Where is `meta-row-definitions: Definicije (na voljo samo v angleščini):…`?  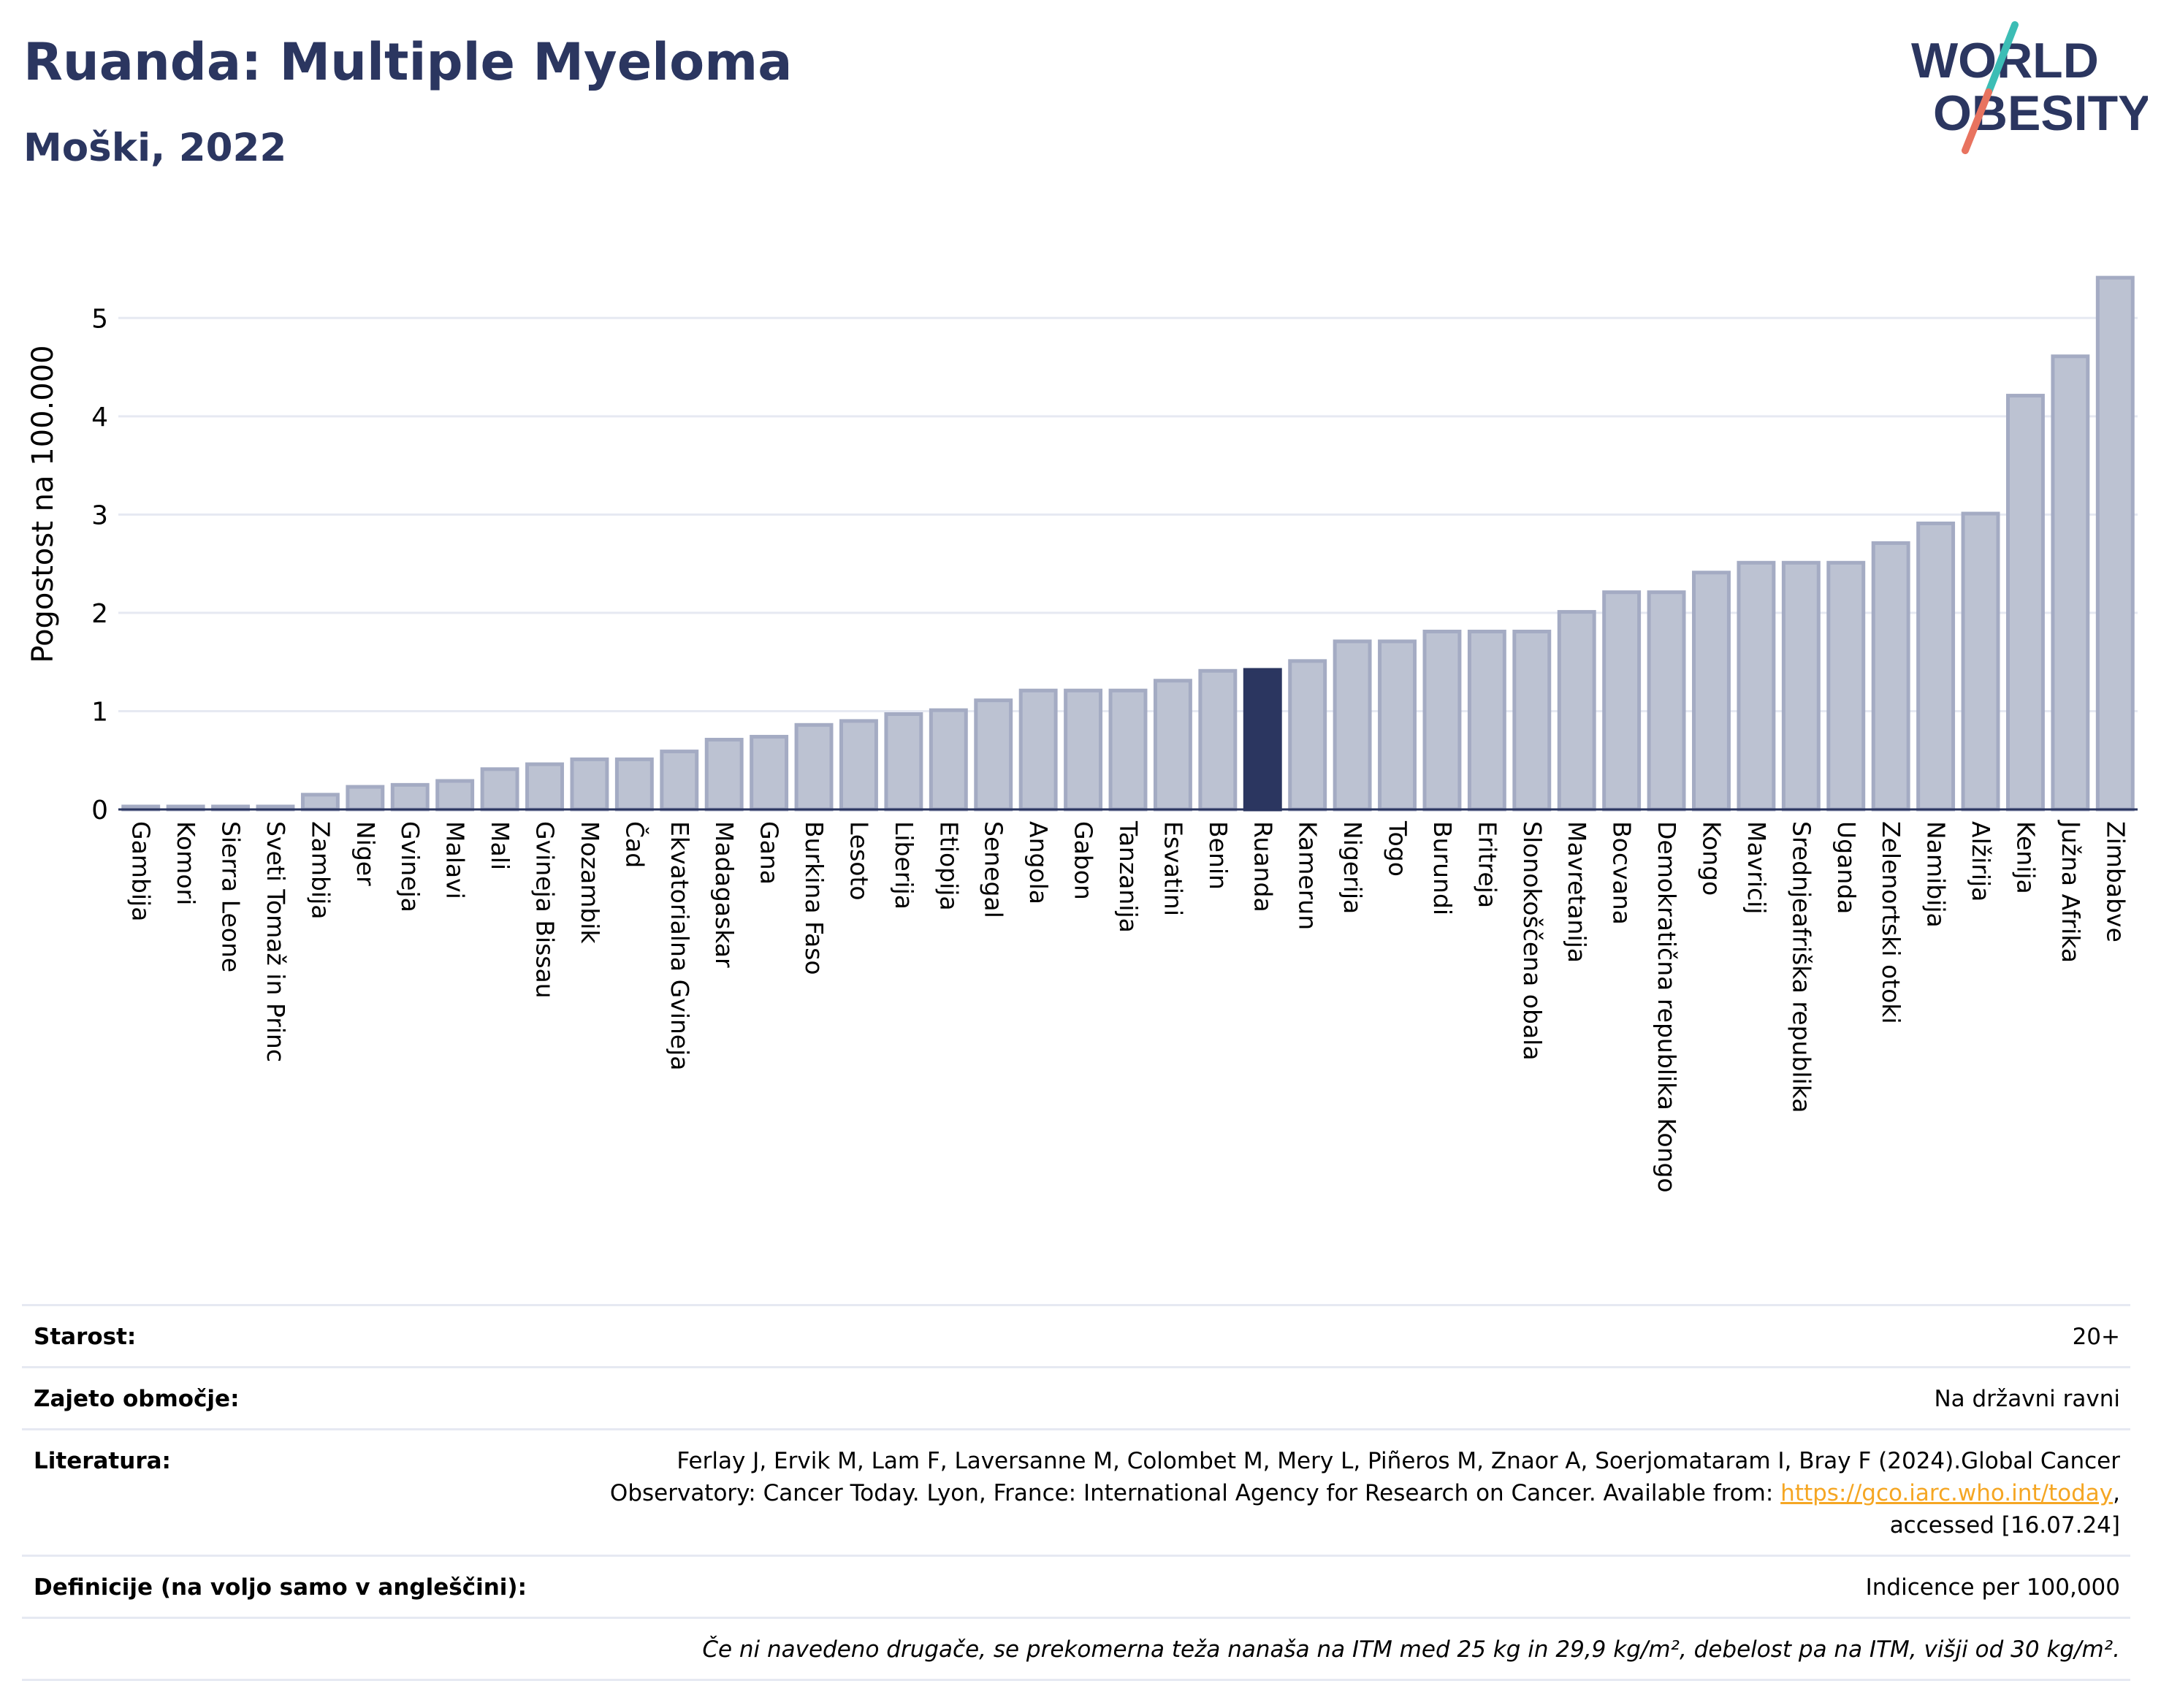
meta-row-definitions: Definicije (na voljo samo v angleščini):… is located at coordinates (1076, 1586).